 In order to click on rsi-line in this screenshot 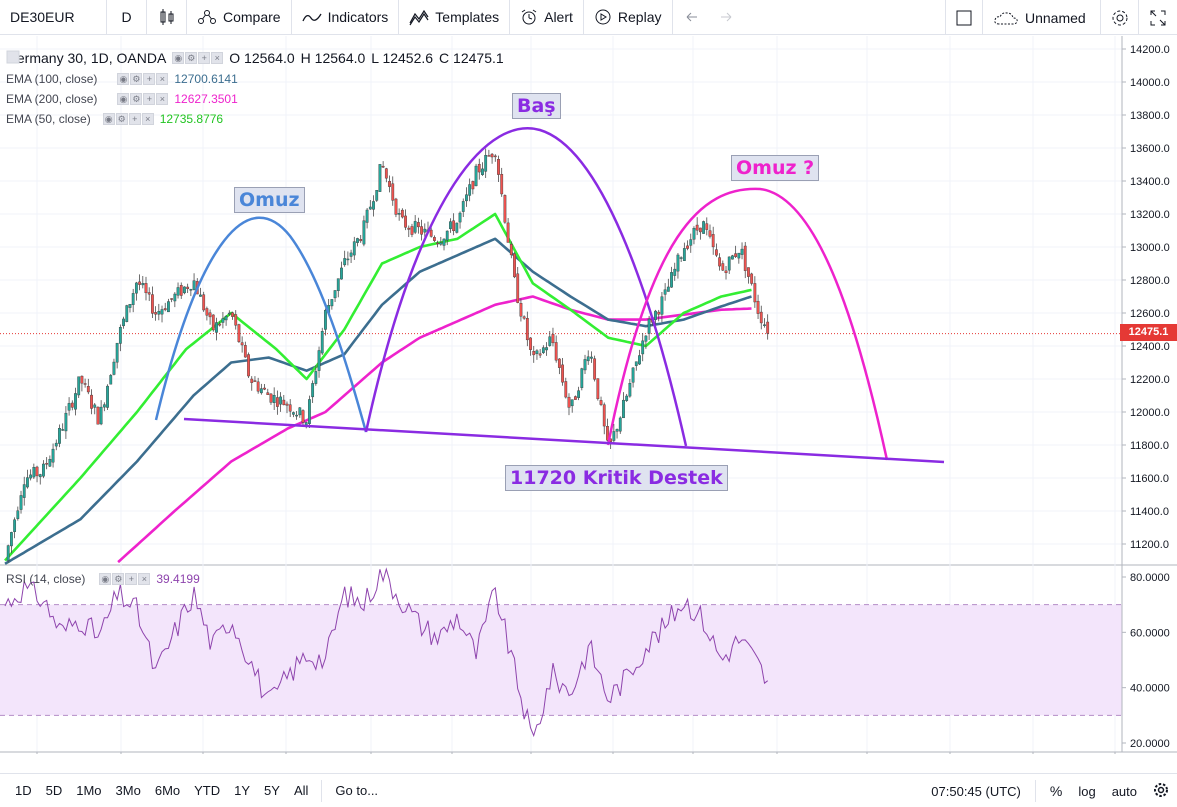, I will do `click(386, 652)`.